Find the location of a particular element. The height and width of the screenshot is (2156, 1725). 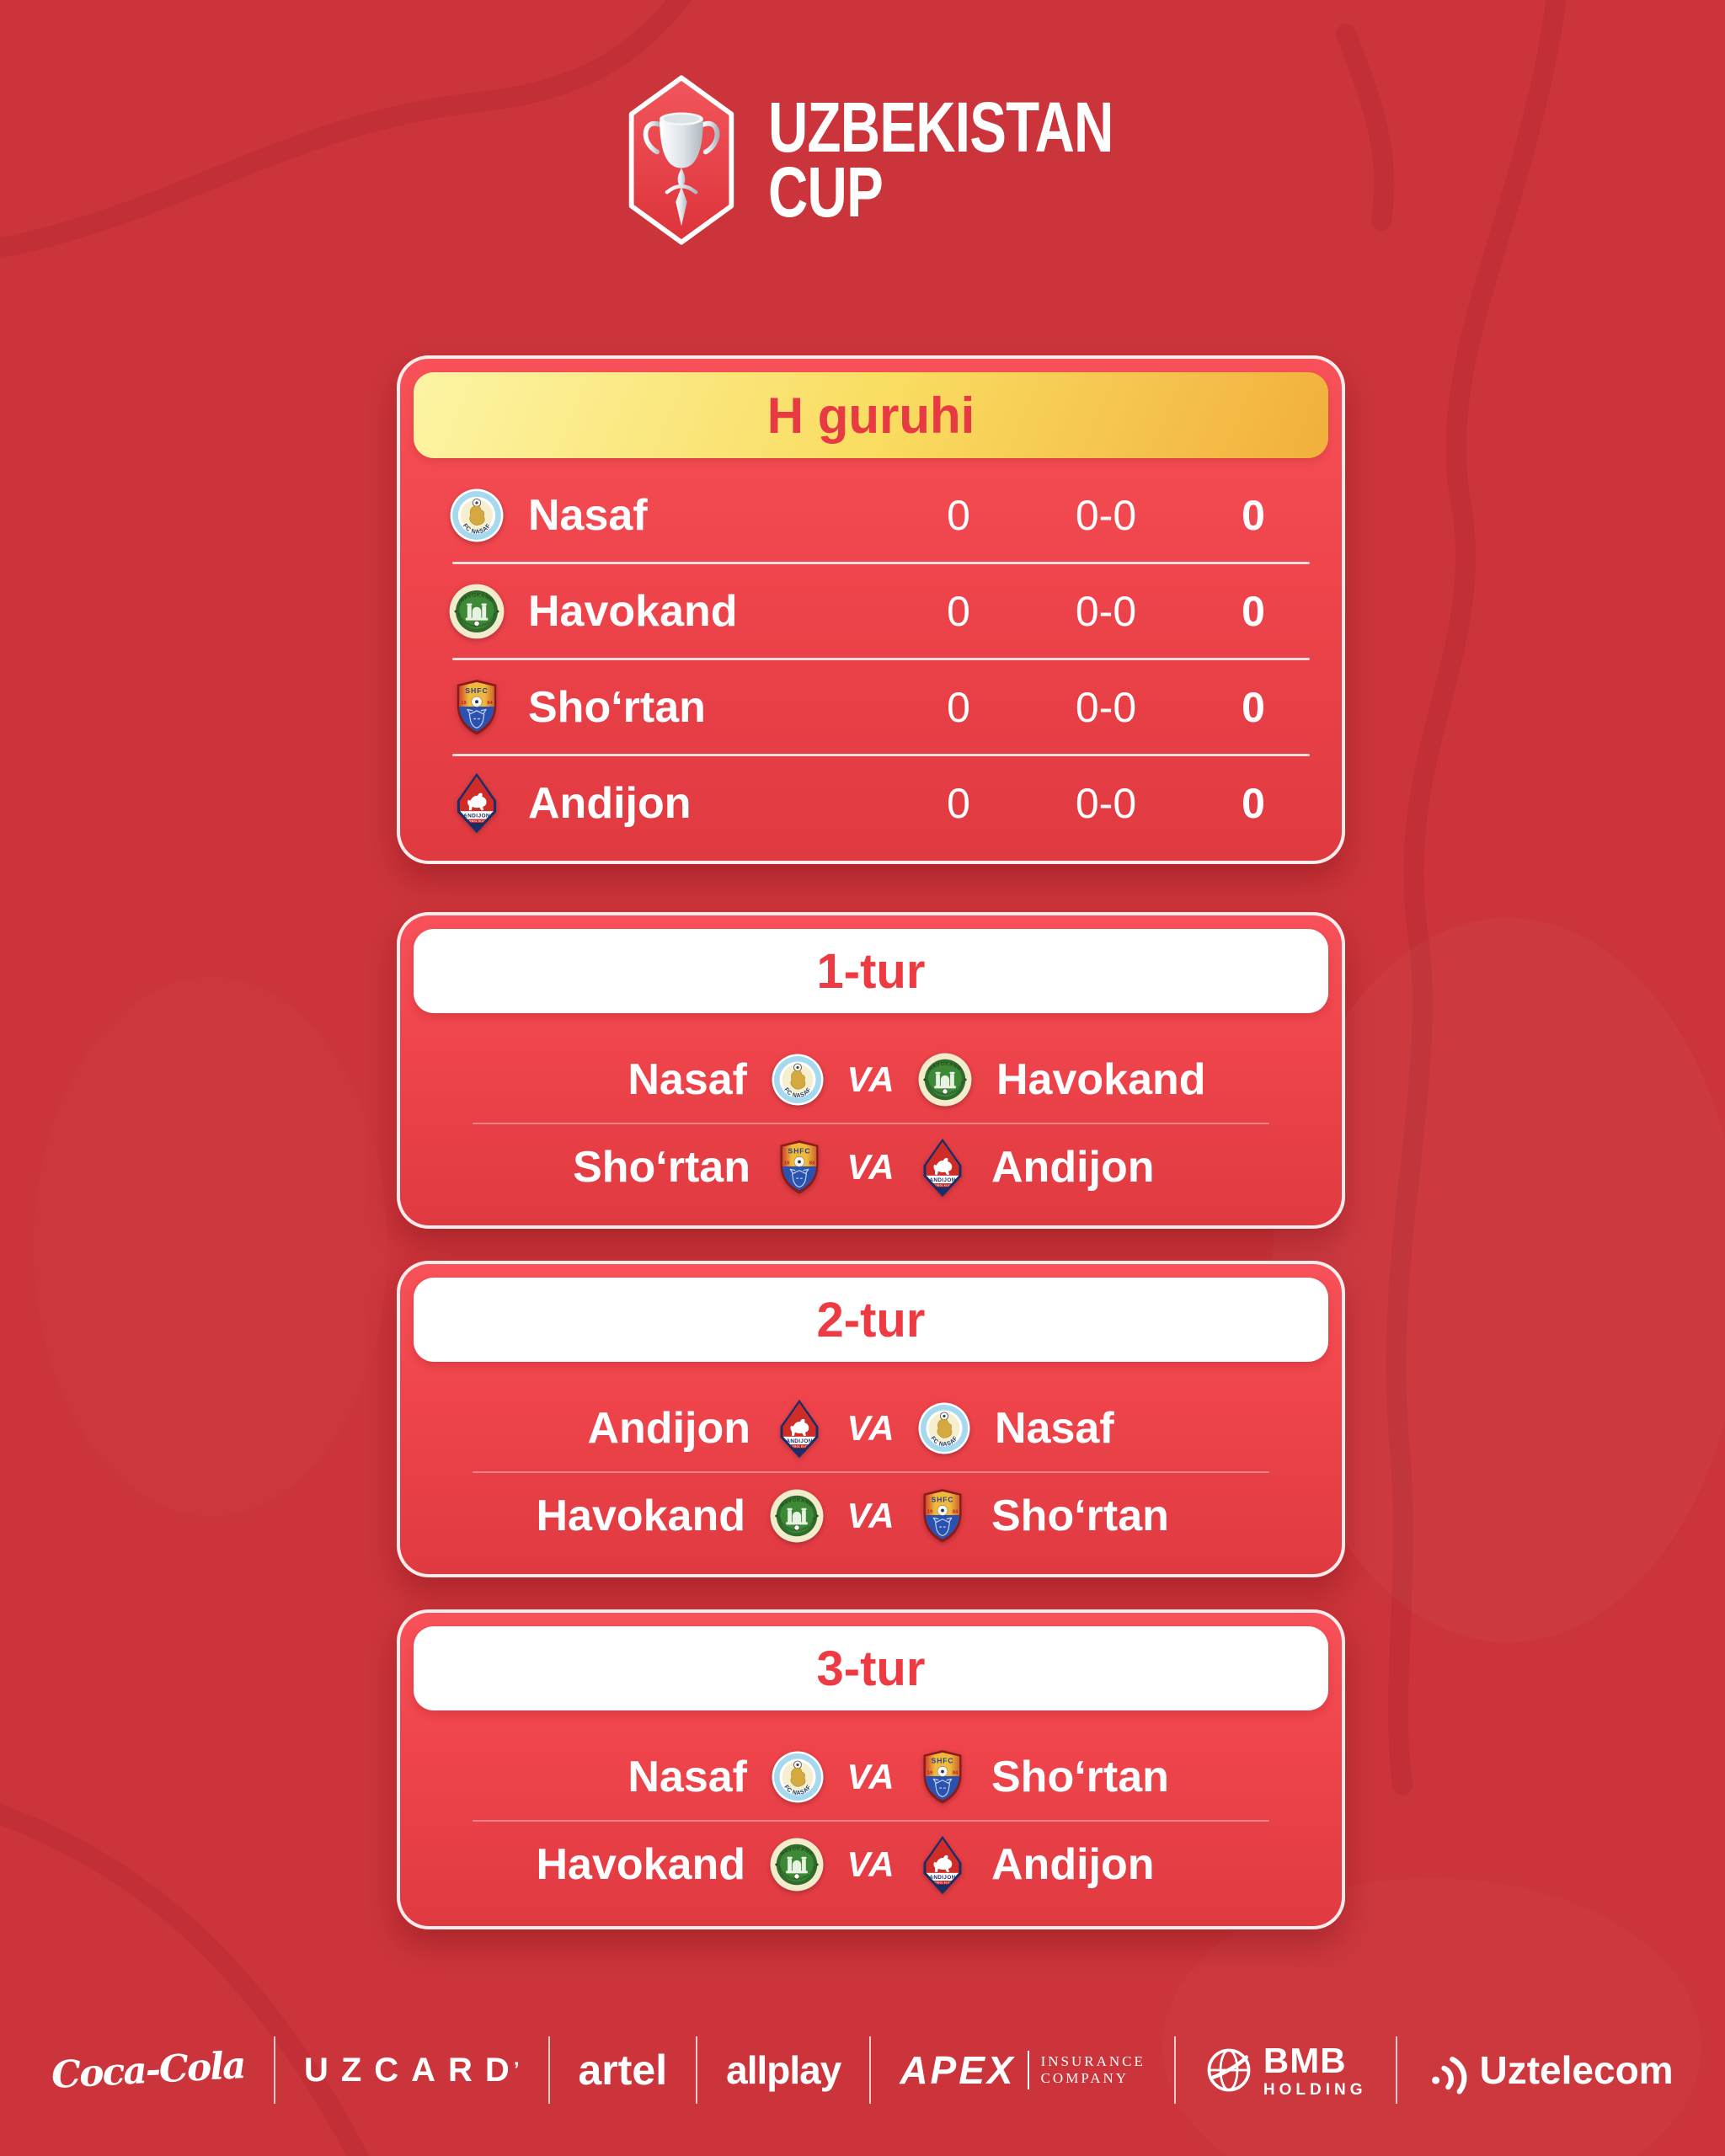

round-header: 1-tur is located at coordinates (871, 971).